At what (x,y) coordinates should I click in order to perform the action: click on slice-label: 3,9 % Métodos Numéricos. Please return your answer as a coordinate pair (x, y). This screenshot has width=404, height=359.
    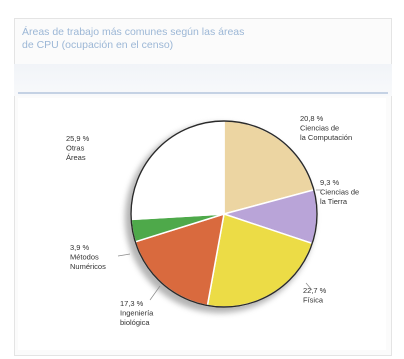
    Looking at the image, I should click on (88, 257).